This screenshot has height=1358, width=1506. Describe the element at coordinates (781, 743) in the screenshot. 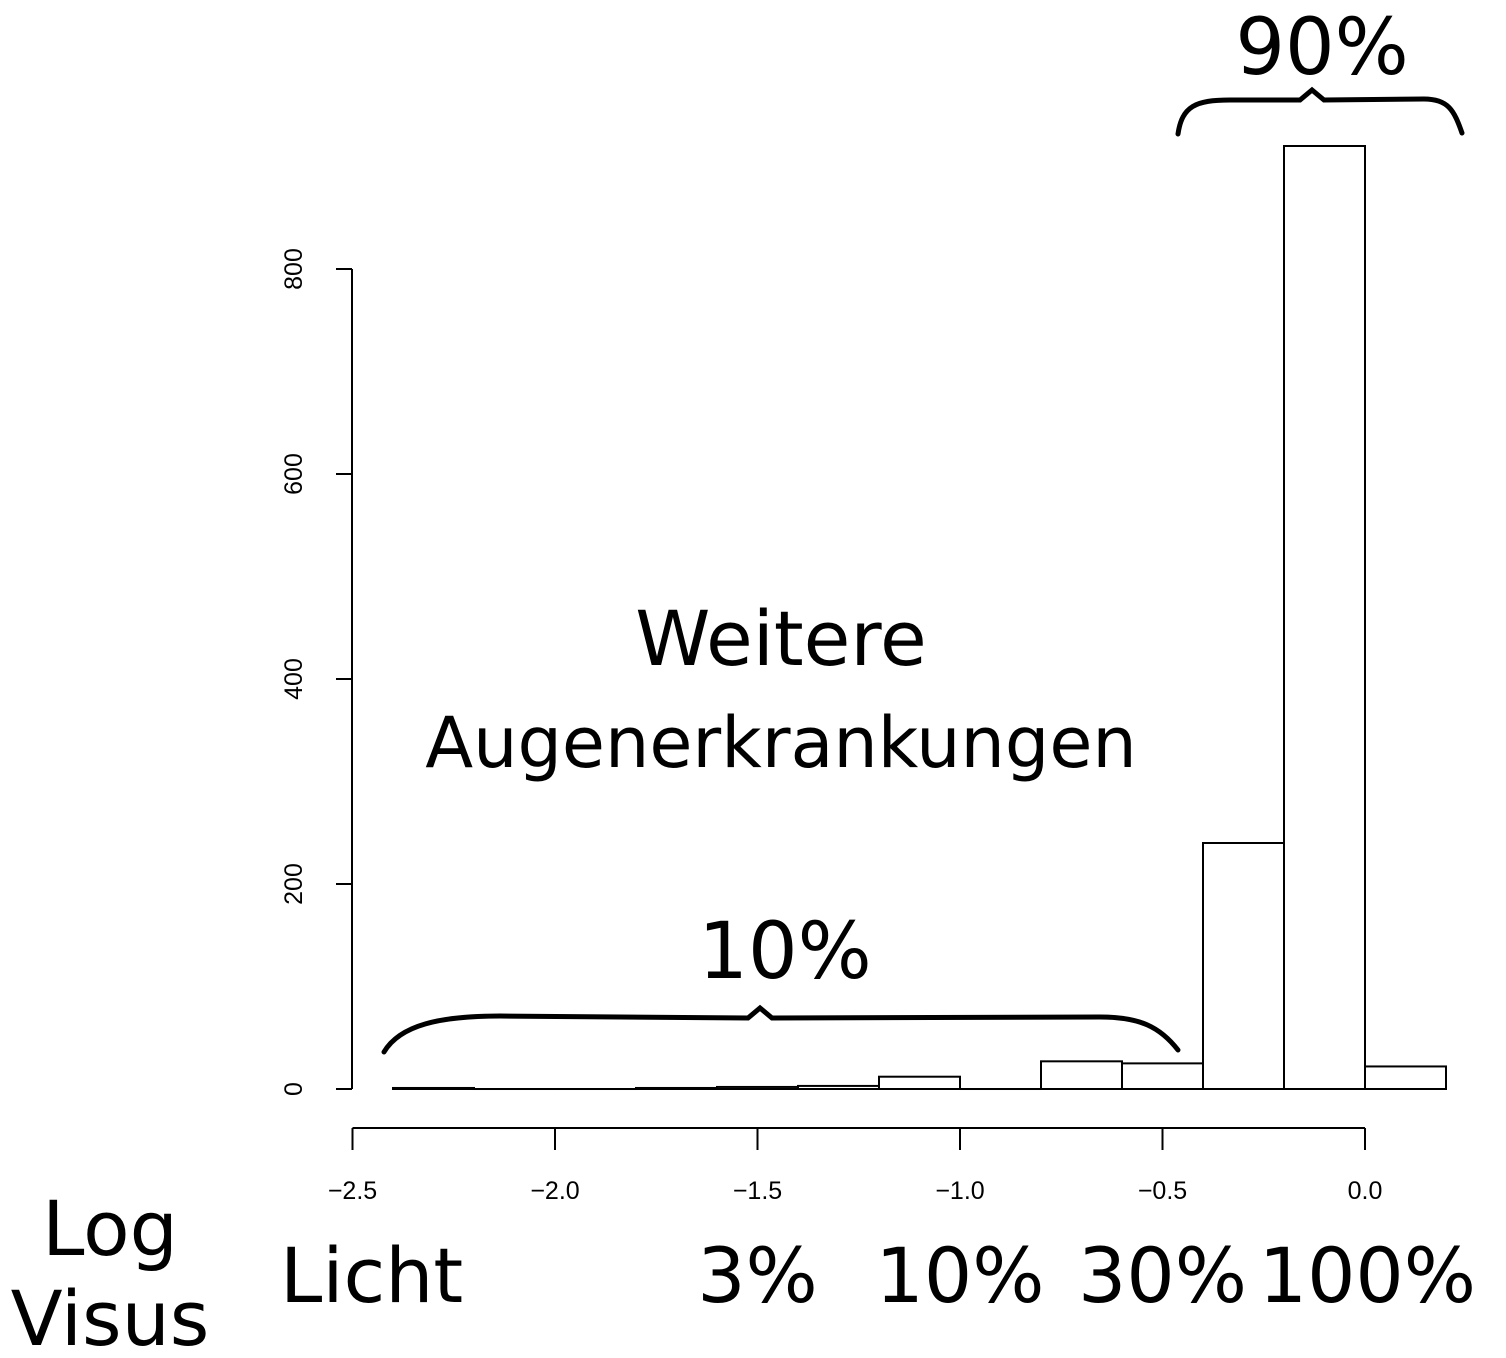

I see `middle-text-line2: Augenerkrankungen` at that location.